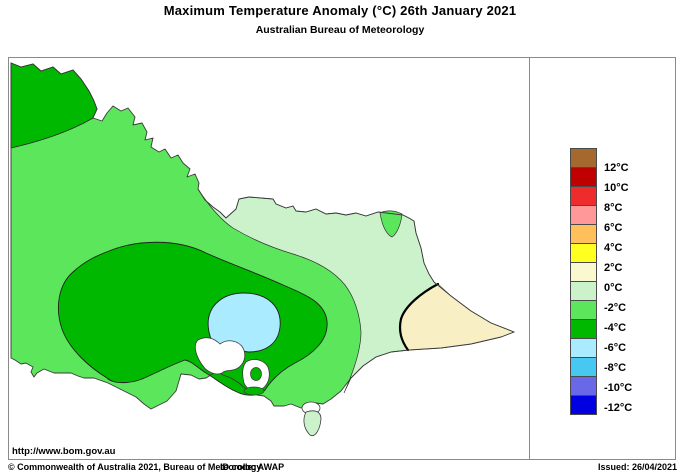 The width and height of the screenshot is (680, 474). What do you see at coordinates (419, 317) in the screenshot?
I see `zero-degree-contour` at bounding box center [419, 317].